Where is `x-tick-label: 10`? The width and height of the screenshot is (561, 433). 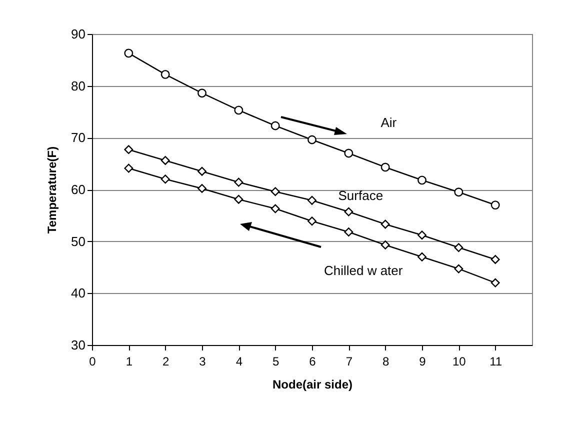 x-tick-label: 10 is located at coordinates (459, 361).